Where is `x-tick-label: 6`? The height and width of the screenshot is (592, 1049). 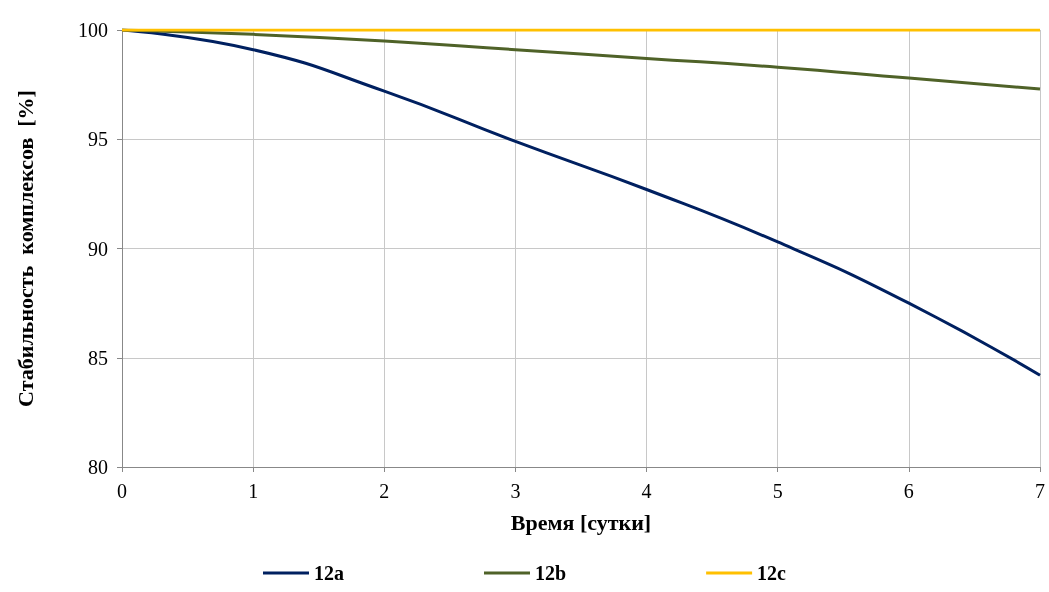
x-tick-label: 6 is located at coordinates (908, 491).